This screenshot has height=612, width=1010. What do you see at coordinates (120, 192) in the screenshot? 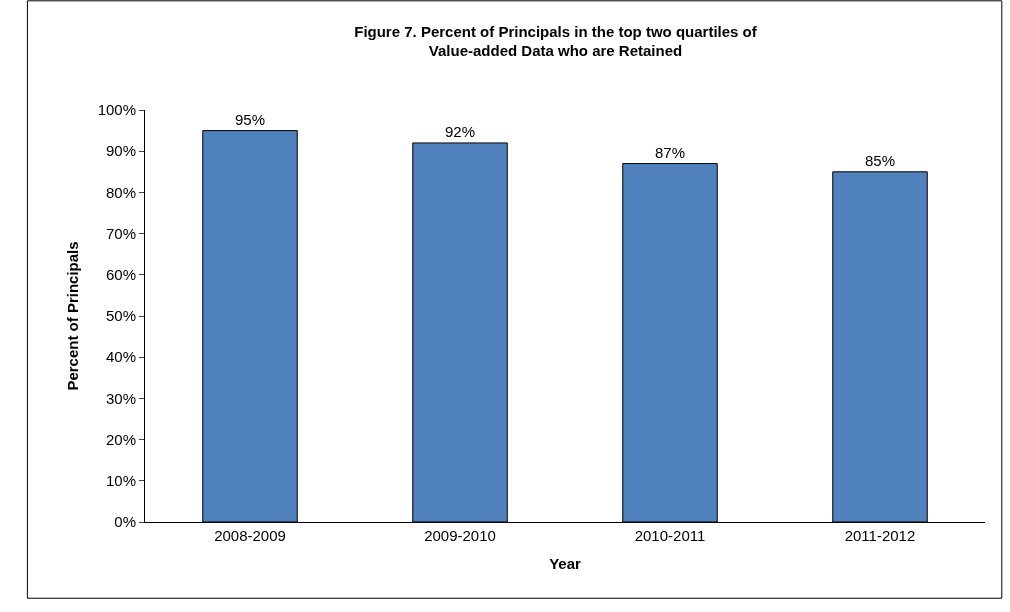
I see `y-tick-label: 80%` at bounding box center [120, 192].